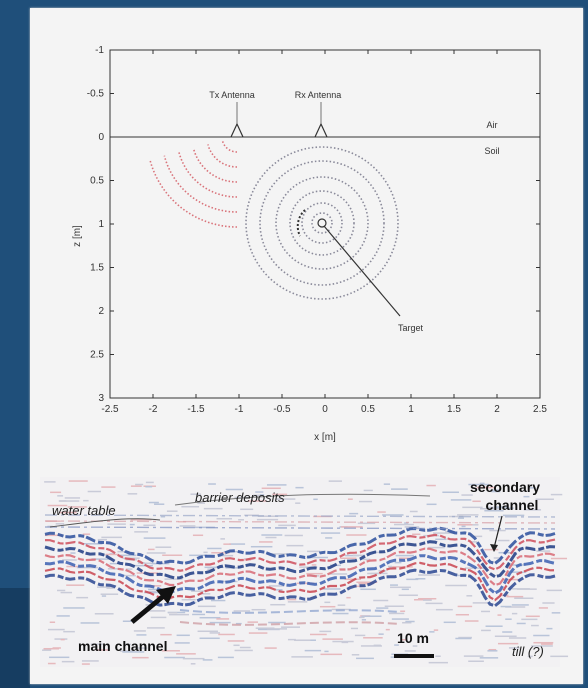 This screenshot has height=688, width=588. I want to click on deep-reflector, so click(290, 611).